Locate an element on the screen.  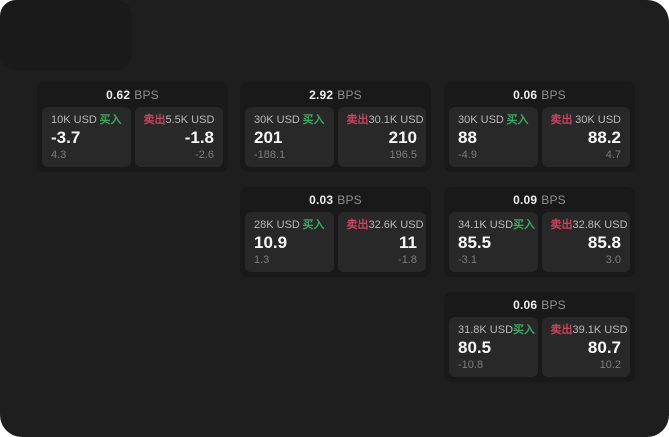
sell-amount: 32.6K USD is located at coordinates (396, 225).